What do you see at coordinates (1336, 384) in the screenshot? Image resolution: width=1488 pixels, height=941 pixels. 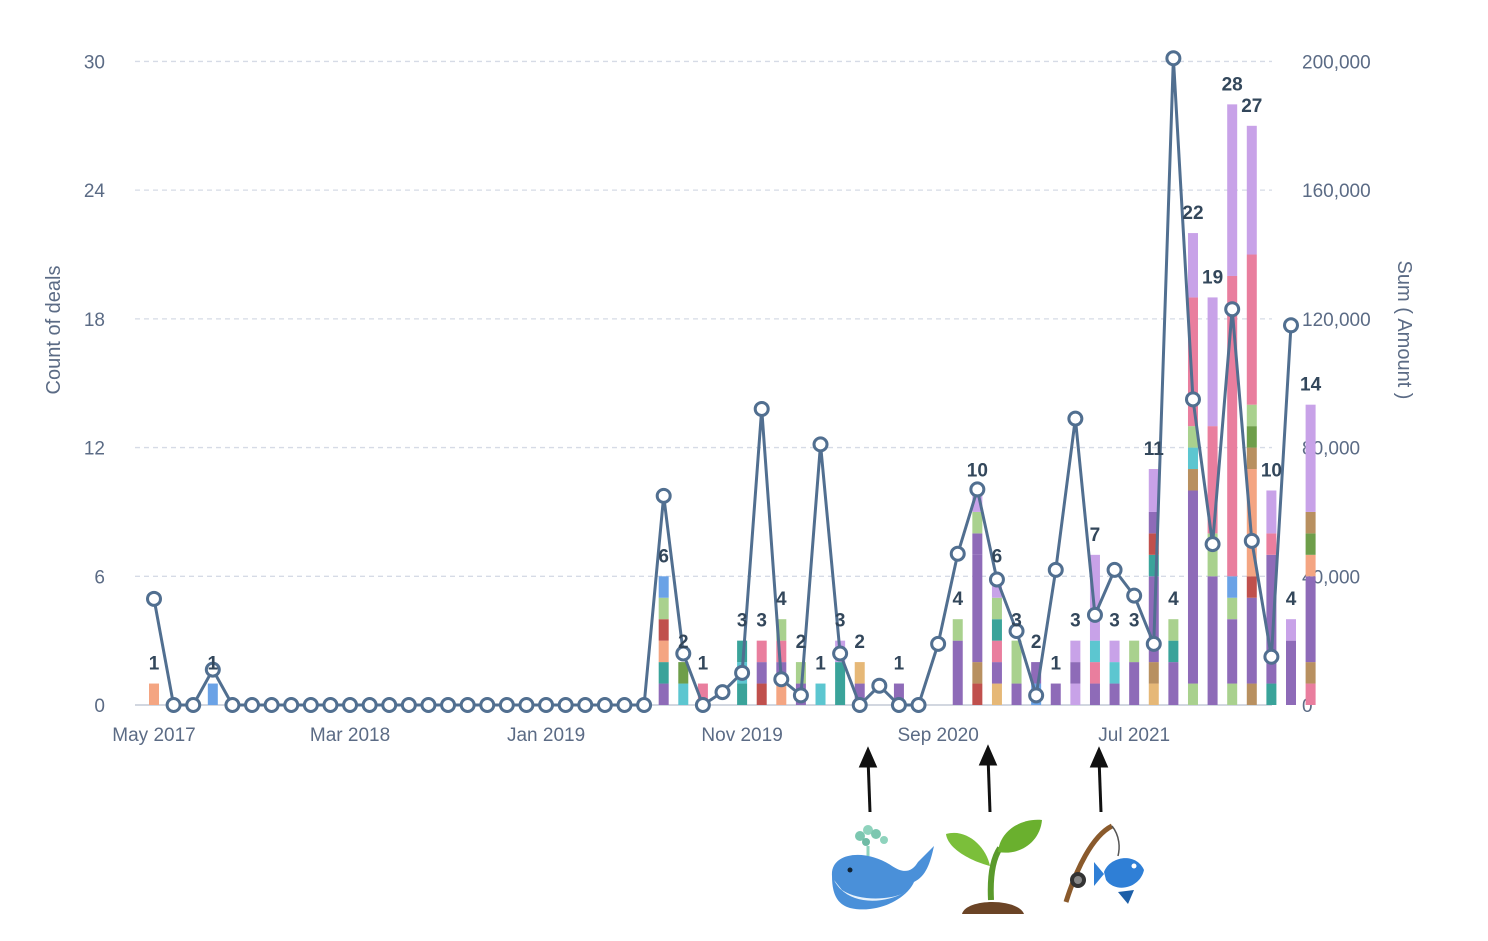 I see `right-axis-ticks: 0 40,000 80,000 120,000 160,000 200,000` at bounding box center [1336, 384].